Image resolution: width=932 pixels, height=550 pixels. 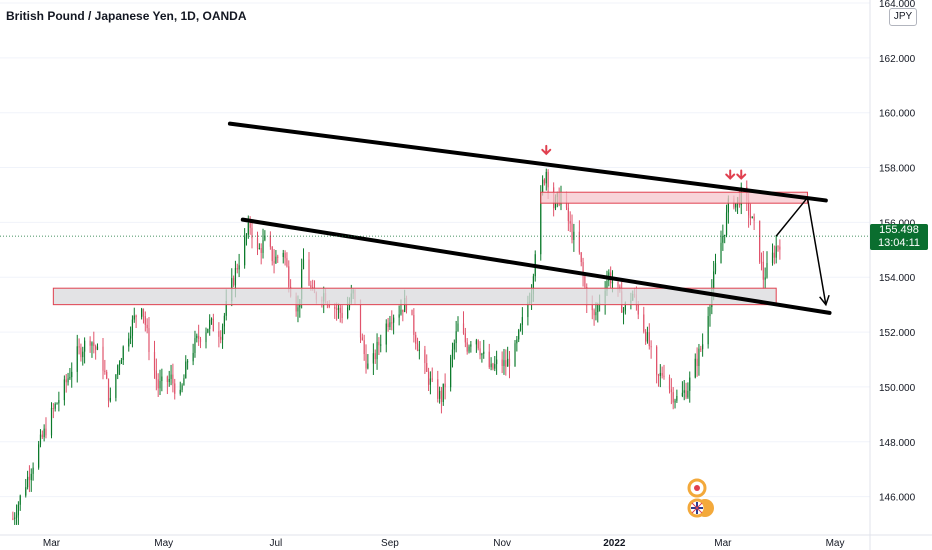 I want to click on projection-arrowhead, so click(x=824, y=300).